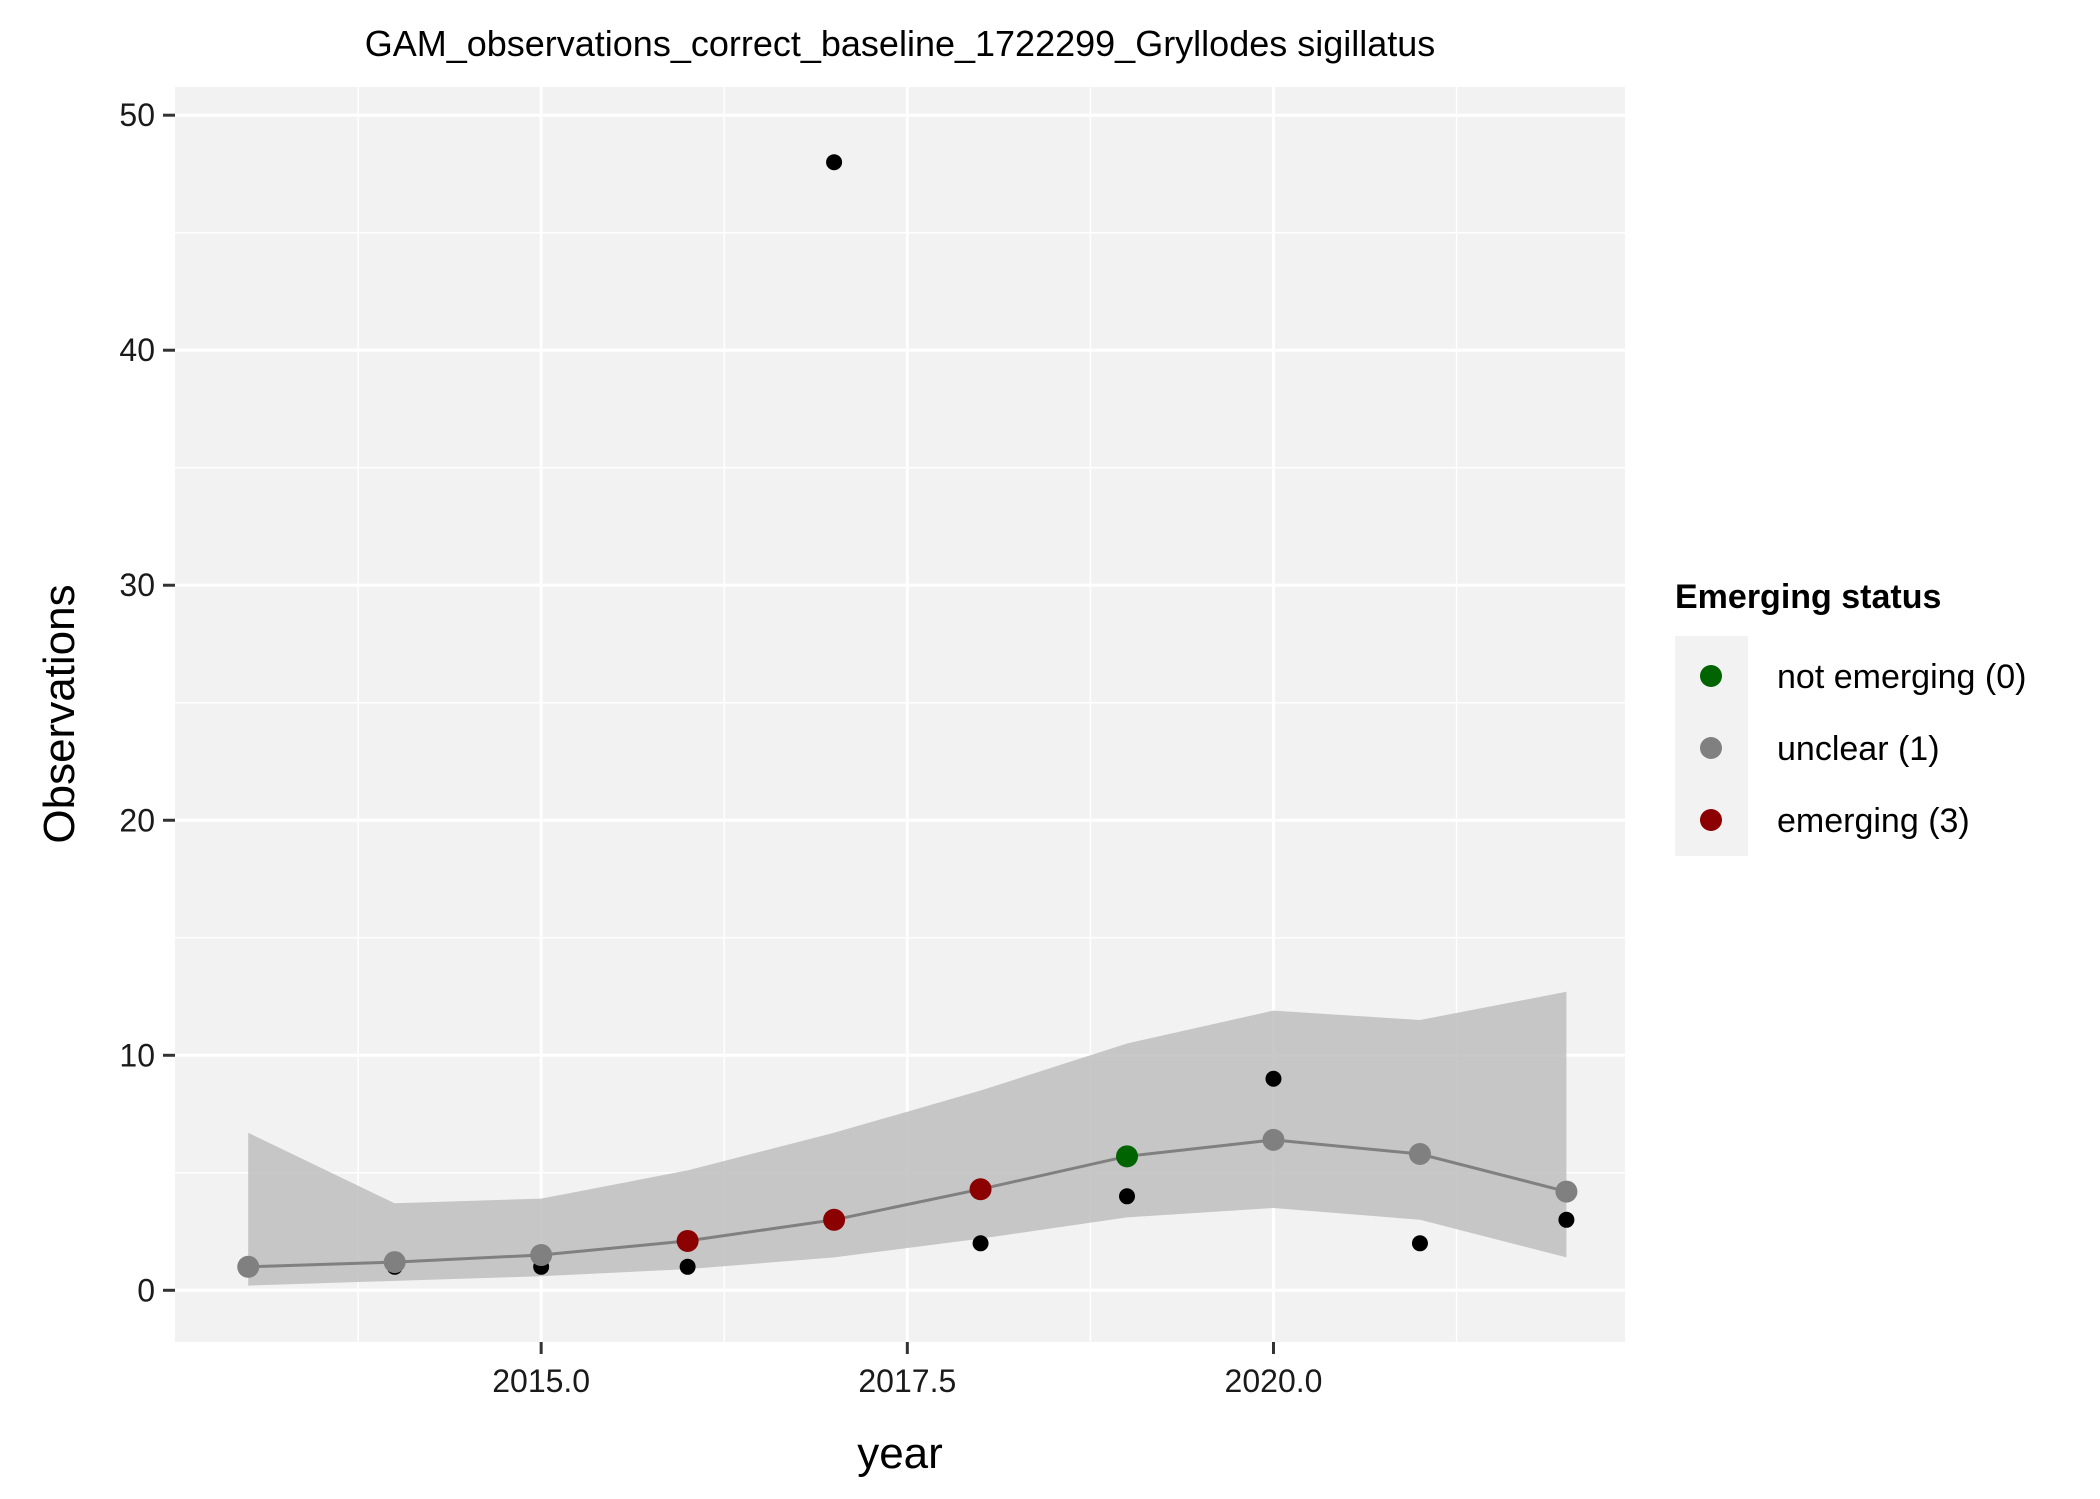  I want to click on x-tick-label: 2017.5, so click(907, 1381).